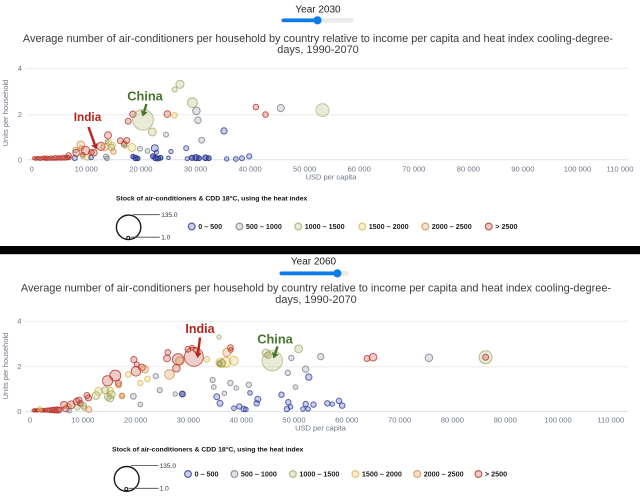  What do you see at coordinates (314, 262) in the screenshot?
I see `svg-text: Year 2060` at bounding box center [314, 262].